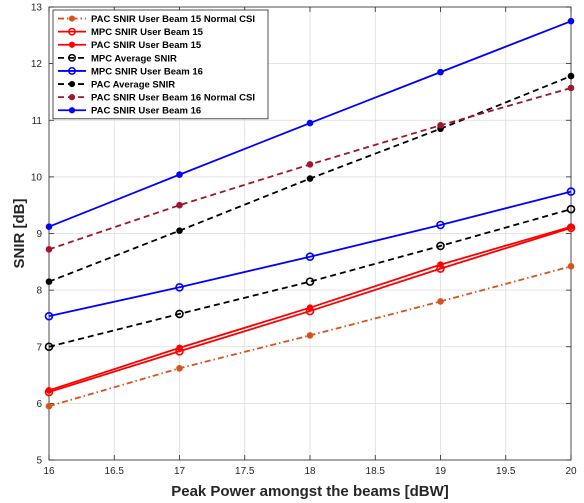  What do you see at coordinates (310, 491) in the screenshot?
I see `x-axis-label: Peak Power amongst the beams [dBW]` at bounding box center [310, 491].